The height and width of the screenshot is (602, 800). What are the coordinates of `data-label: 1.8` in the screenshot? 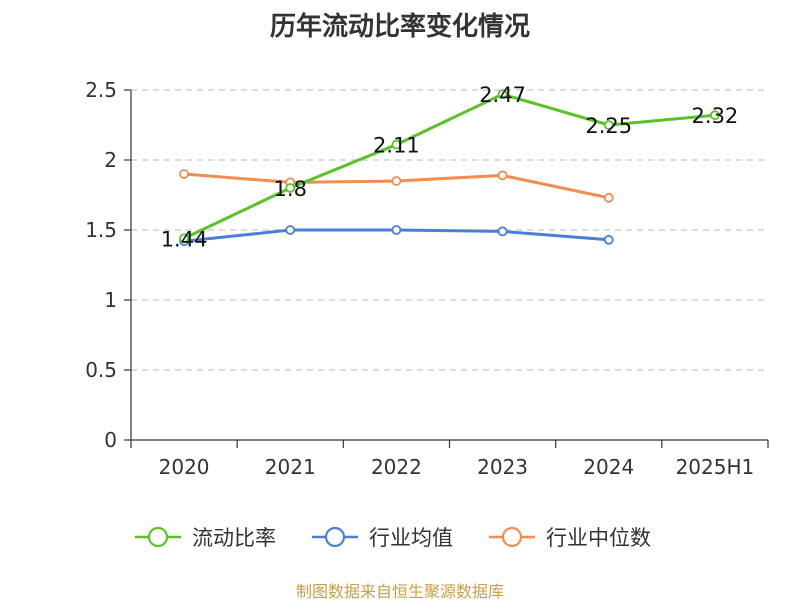 It's located at (290, 189).